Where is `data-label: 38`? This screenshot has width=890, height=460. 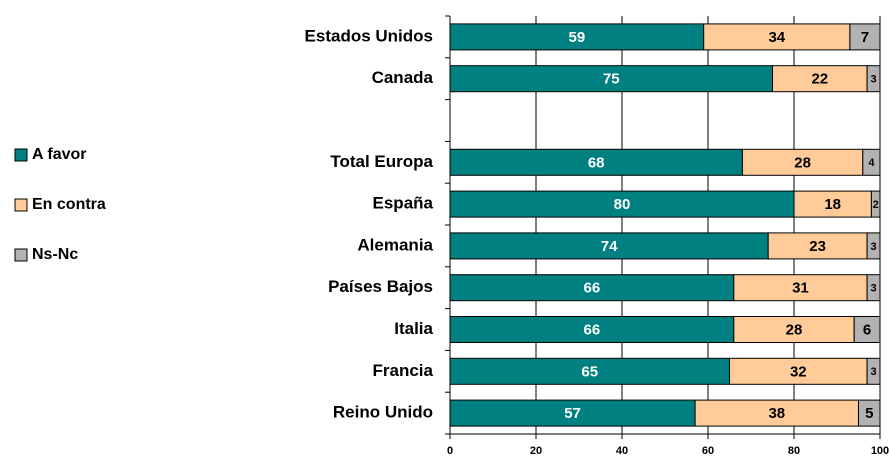
data-label: 38 is located at coordinates (776, 413).